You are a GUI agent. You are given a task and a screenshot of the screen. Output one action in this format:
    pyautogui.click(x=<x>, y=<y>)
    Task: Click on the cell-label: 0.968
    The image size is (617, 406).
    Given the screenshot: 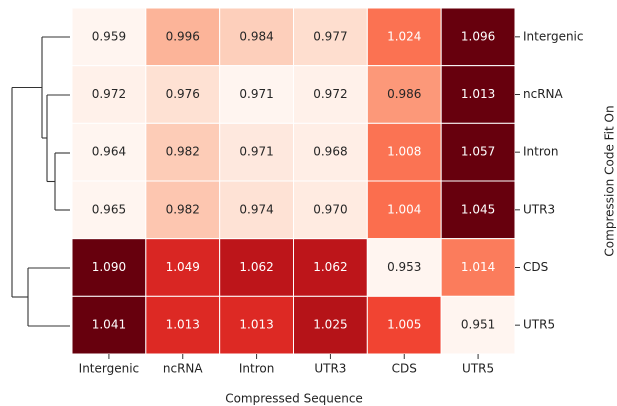 What is the action you would take?
    pyautogui.click(x=330, y=152)
    